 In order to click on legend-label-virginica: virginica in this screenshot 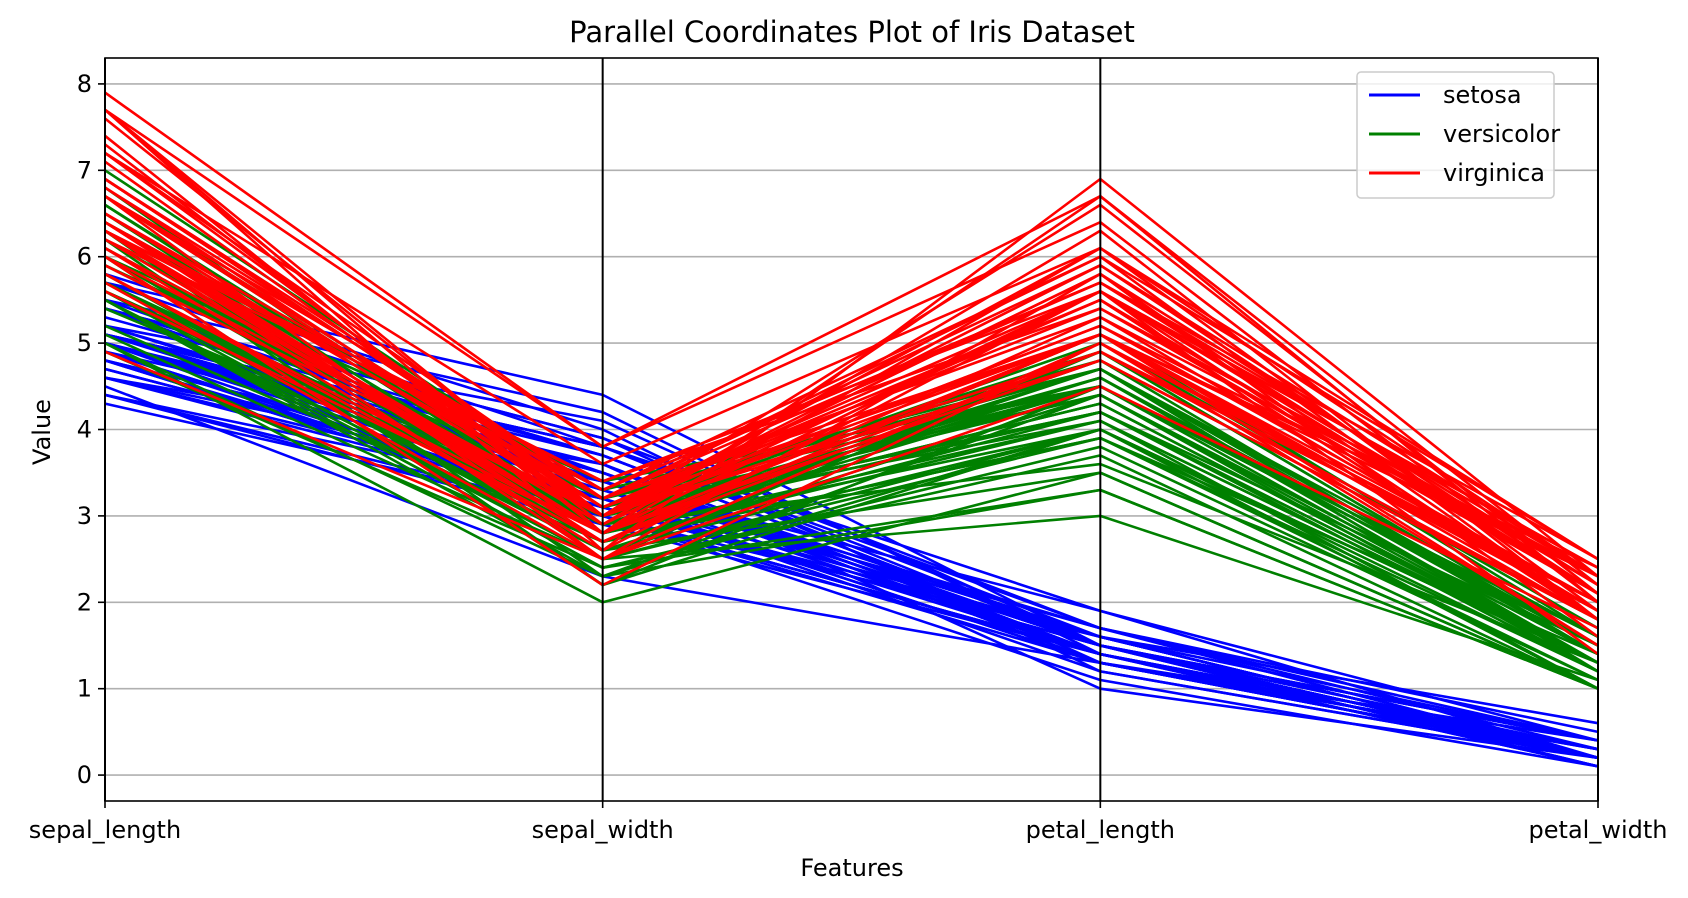, I will do `click(1494, 173)`.